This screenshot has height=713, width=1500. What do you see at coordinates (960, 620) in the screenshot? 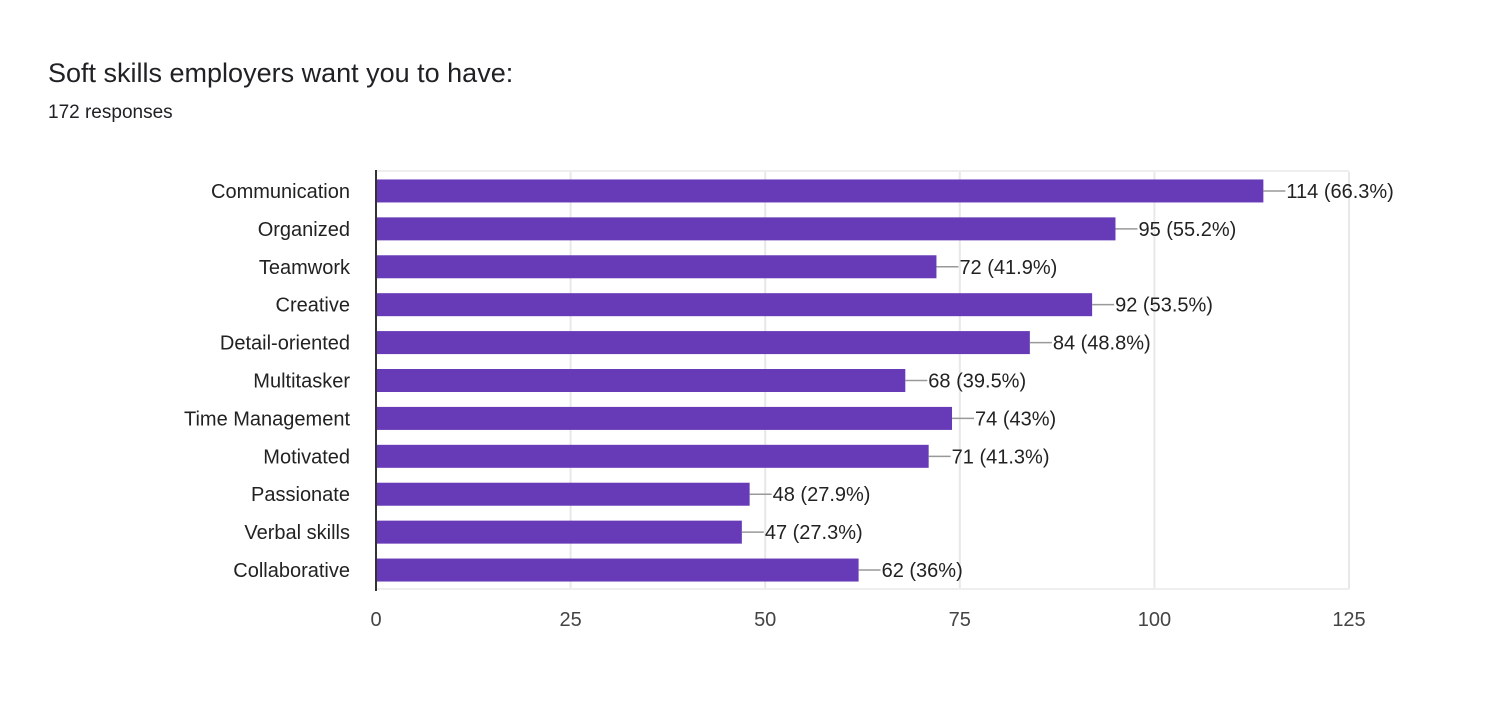
I see `x-tick-label: 75` at bounding box center [960, 620].